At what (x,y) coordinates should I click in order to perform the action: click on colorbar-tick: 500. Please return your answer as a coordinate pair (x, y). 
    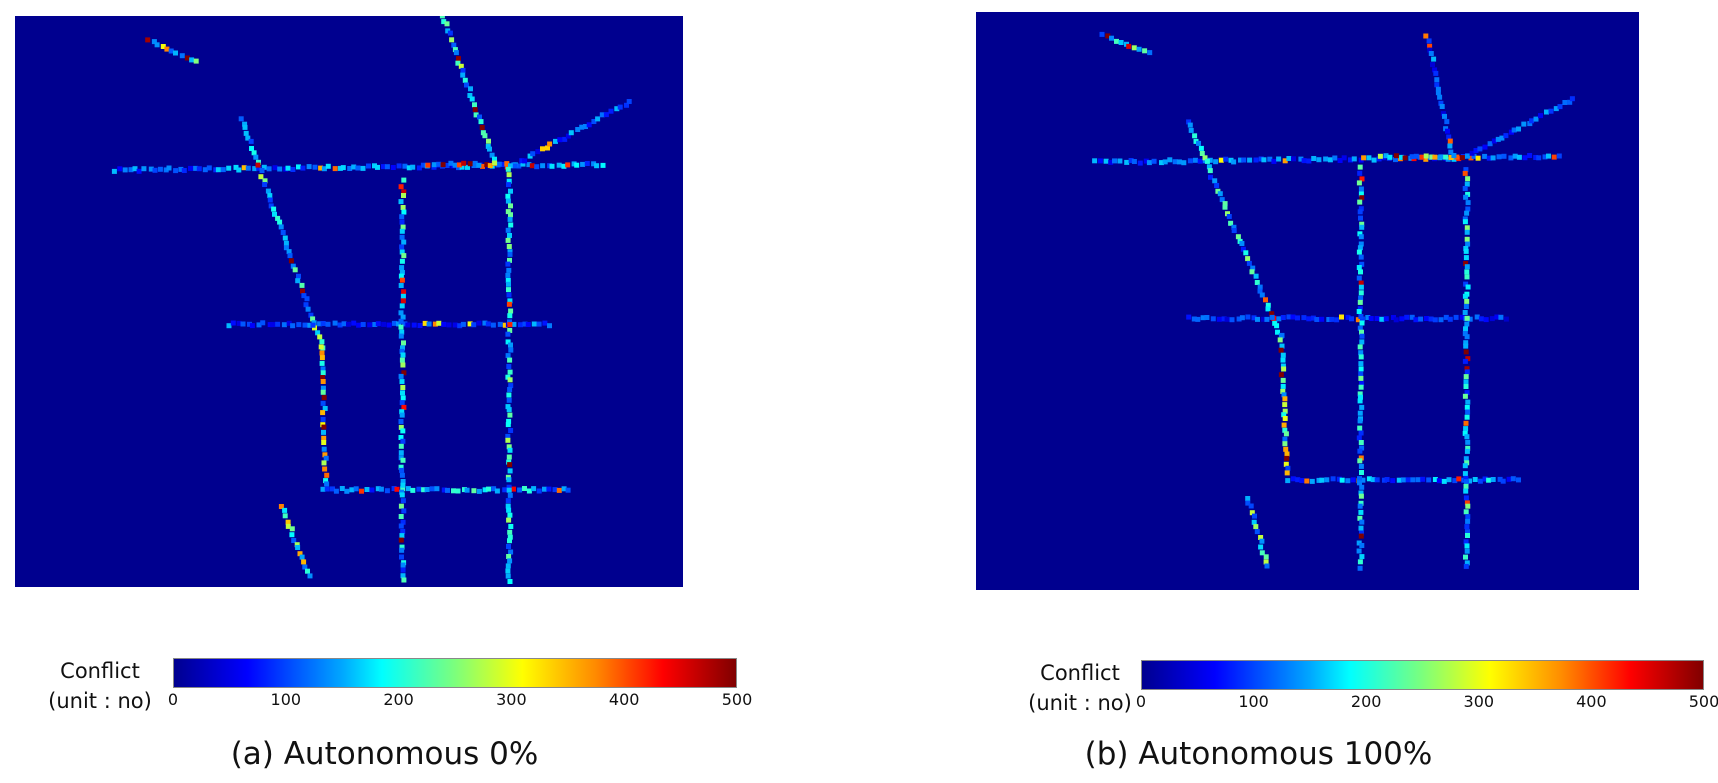
    Looking at the image, I should click on (737, 699).